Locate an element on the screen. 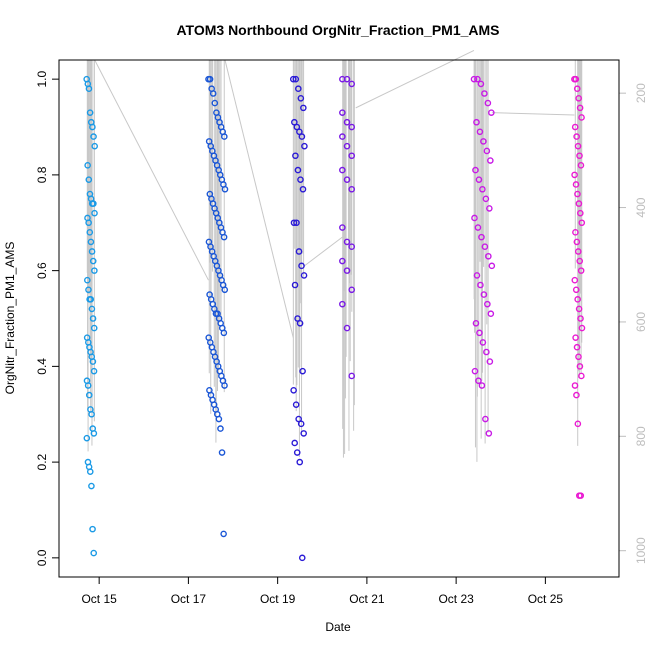 Image resolution: width=650 pixels, height=650 pixels. y-tick-label: 0.2 is located at coordinates (42, 461).